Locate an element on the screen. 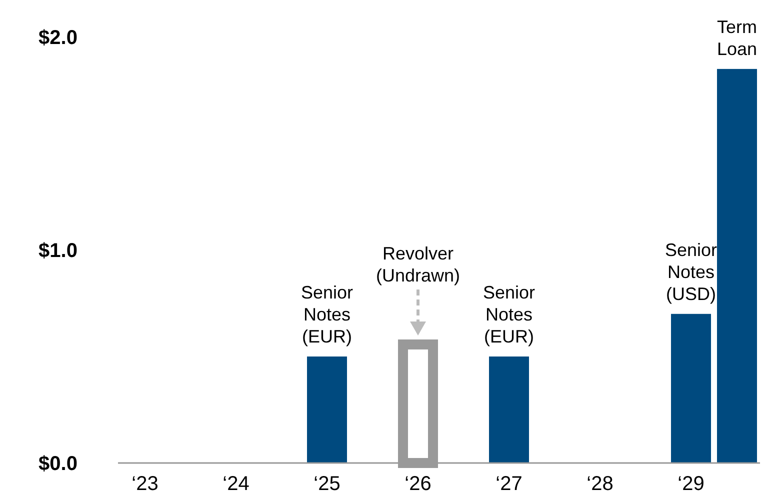  x-tick-label: ‘28 is located at coordinates (600, 484).